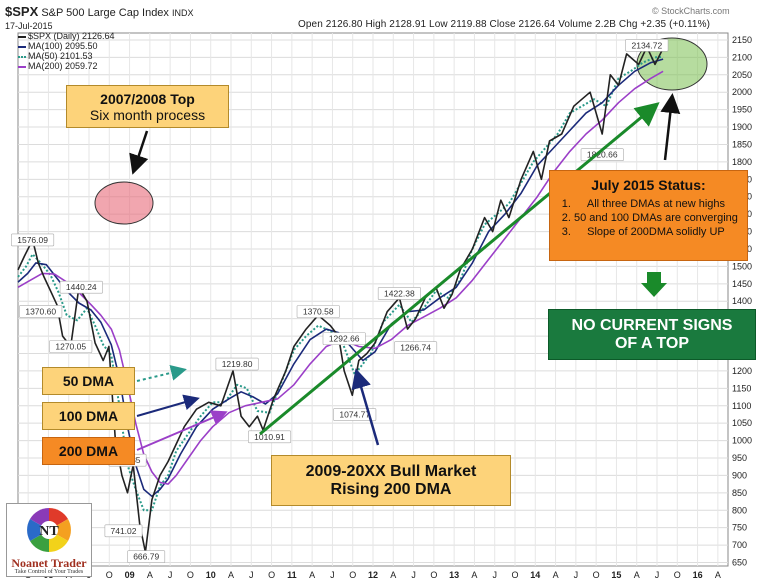 This screenshot has width=779, height=583. I want to click on chart-title-row: $SPX S&P 500 Large Cap Index INDX, so click(99, 11).